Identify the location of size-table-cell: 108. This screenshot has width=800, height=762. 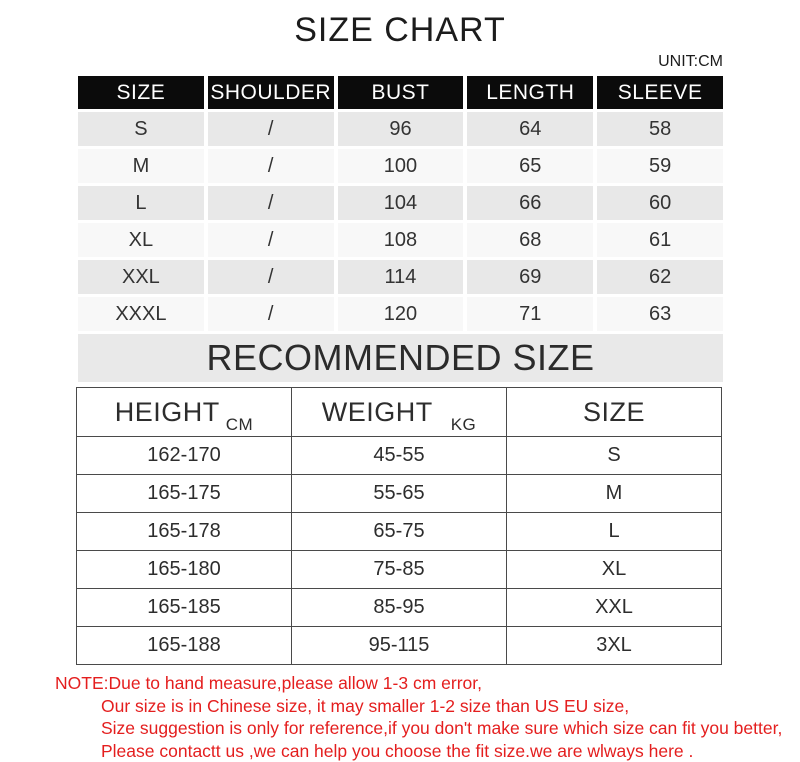
(401, 240).